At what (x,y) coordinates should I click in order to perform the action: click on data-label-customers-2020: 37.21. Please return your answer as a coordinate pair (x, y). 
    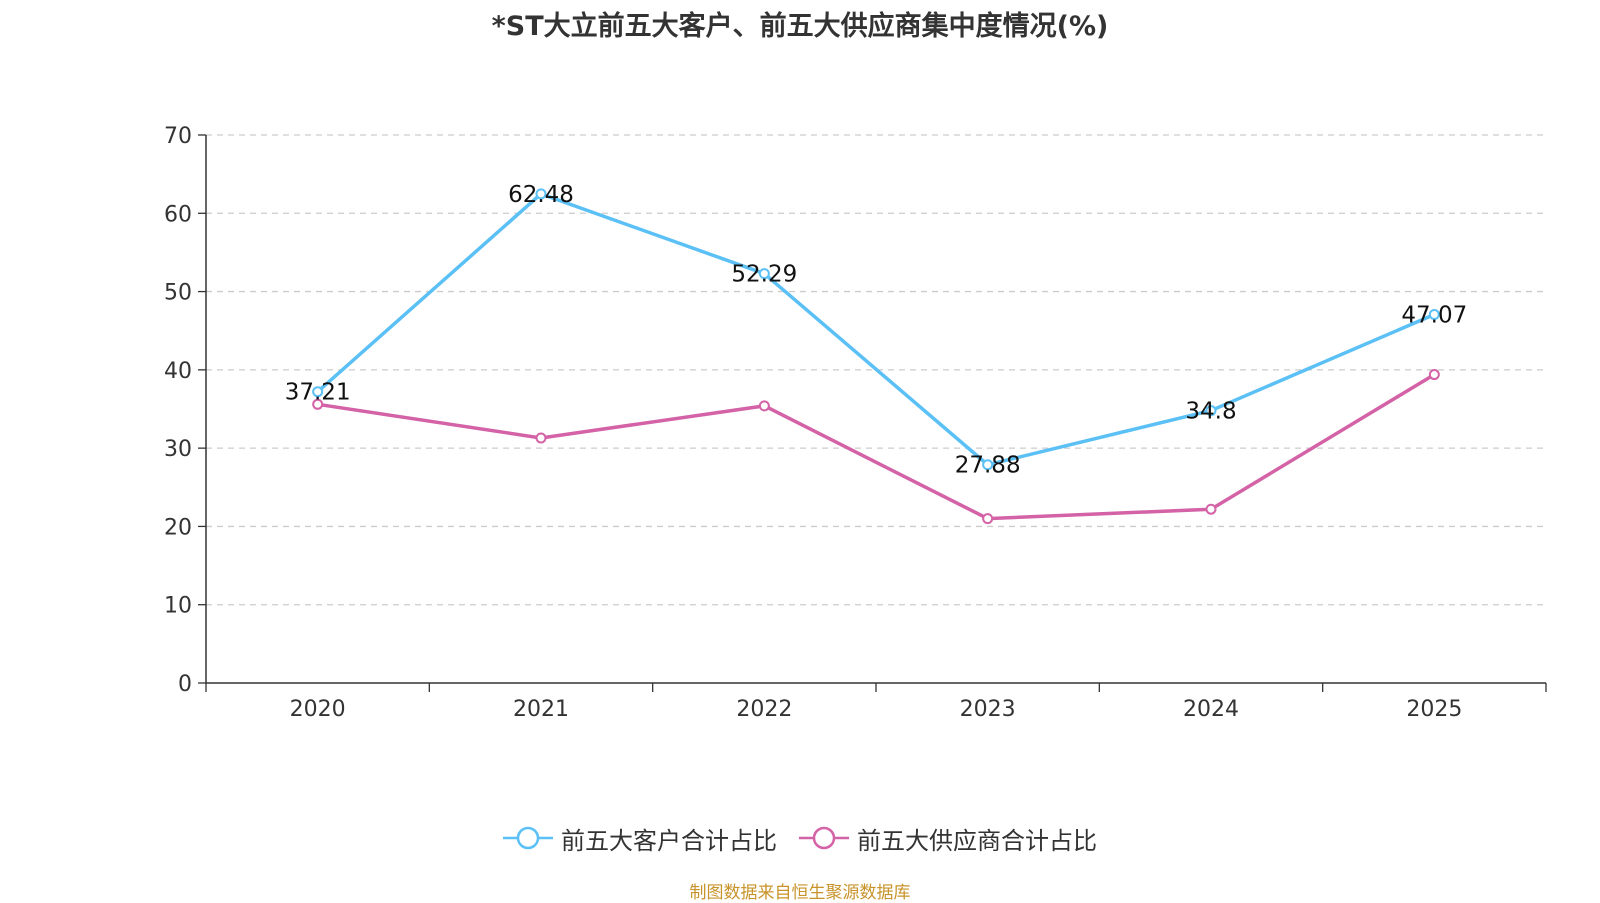
    Looking at the image, I should click on (318, 393).